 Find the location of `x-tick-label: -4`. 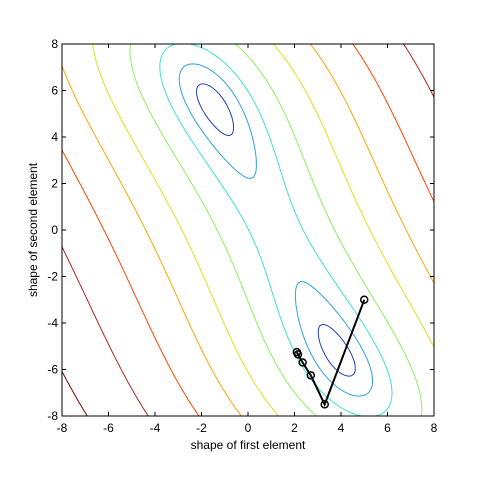

x-tick-label: -4 is located at coordinates (155, 428).